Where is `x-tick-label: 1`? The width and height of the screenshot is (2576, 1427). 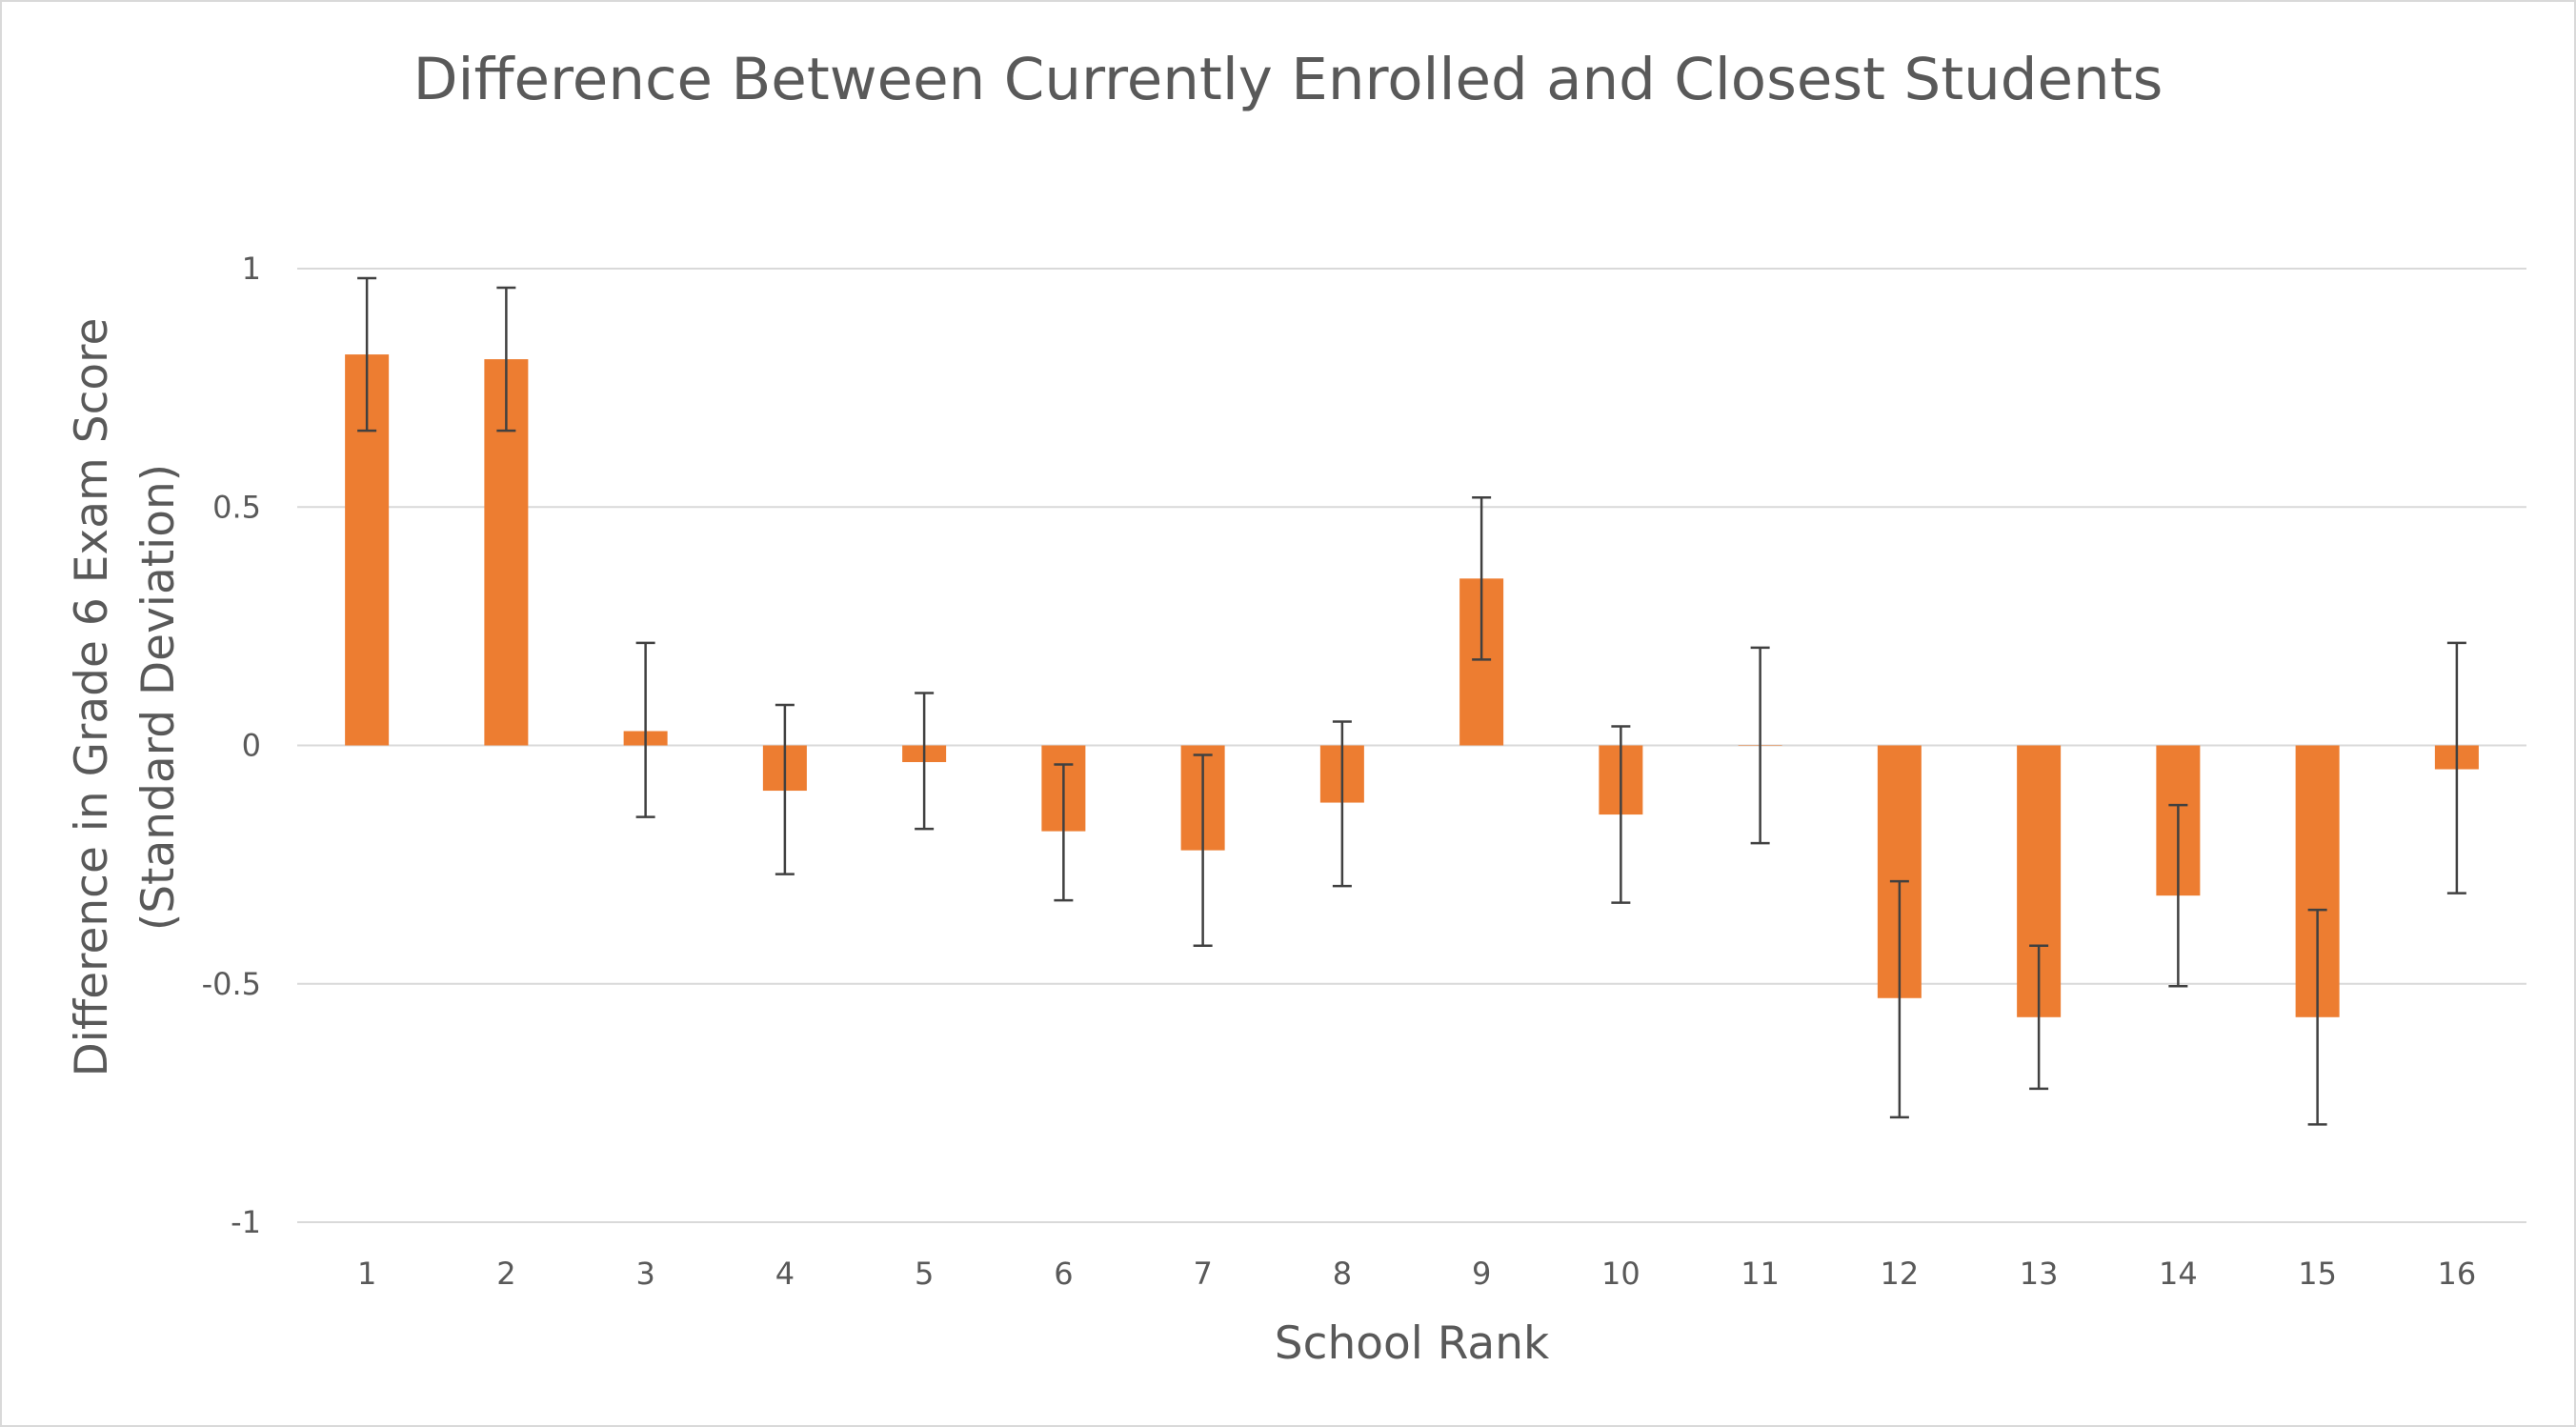 x-tick-label: 1 is located at coordinates (366, 1274).